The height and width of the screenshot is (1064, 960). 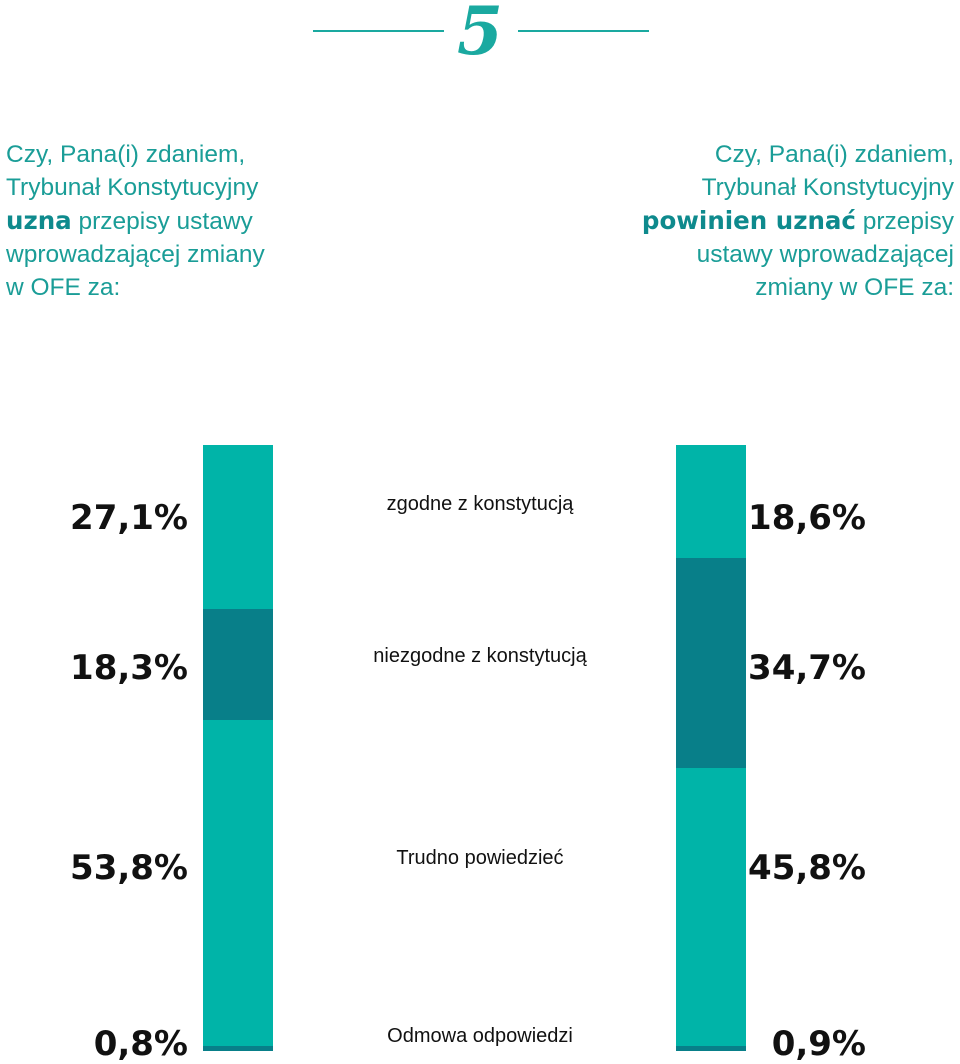 What do you see at coordinates (854, 287) in the screenshot?
I see `question-right-line-5: zmiany w OFE za:` at bounding box center [854, 287].